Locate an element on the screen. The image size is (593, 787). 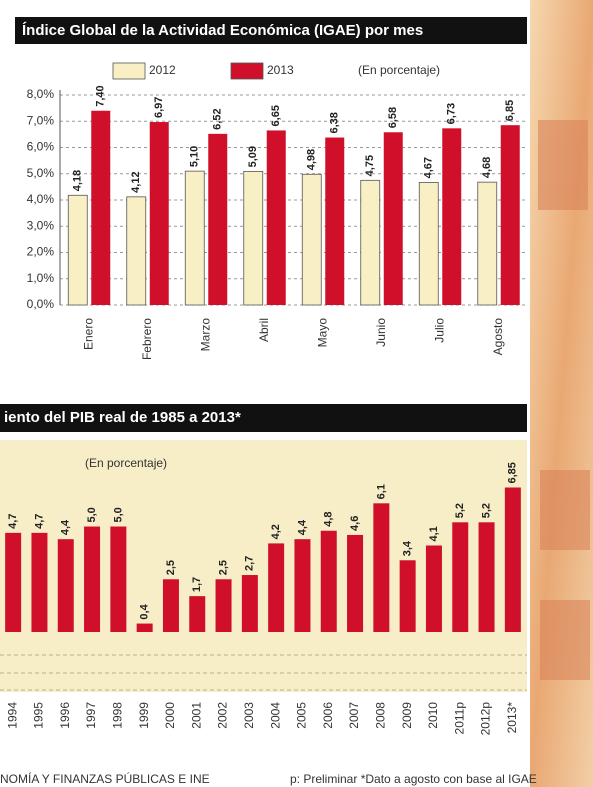
value-label: 6,38 is located at coordinates (335, 122).